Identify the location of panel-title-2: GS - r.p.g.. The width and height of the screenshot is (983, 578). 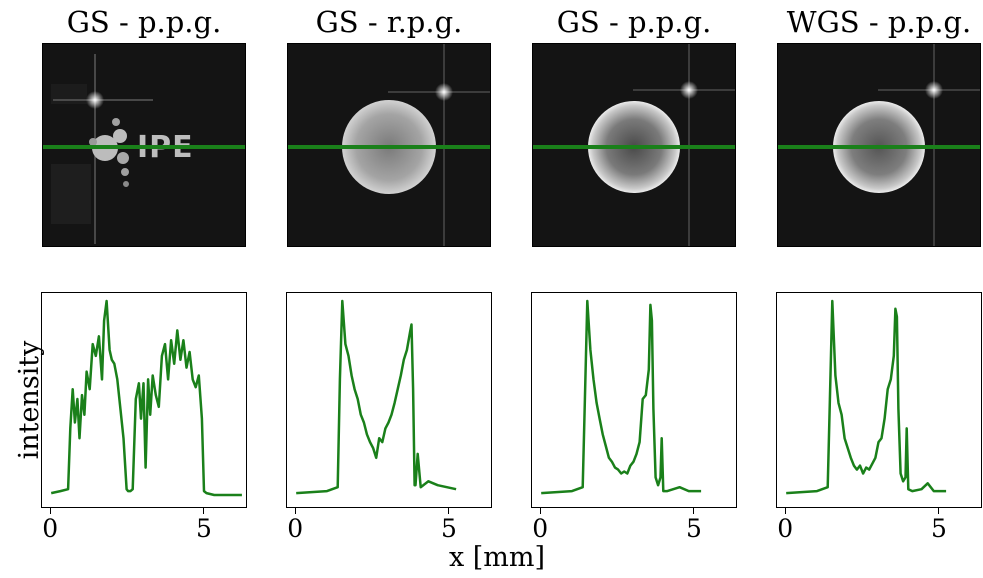
(389, 22).